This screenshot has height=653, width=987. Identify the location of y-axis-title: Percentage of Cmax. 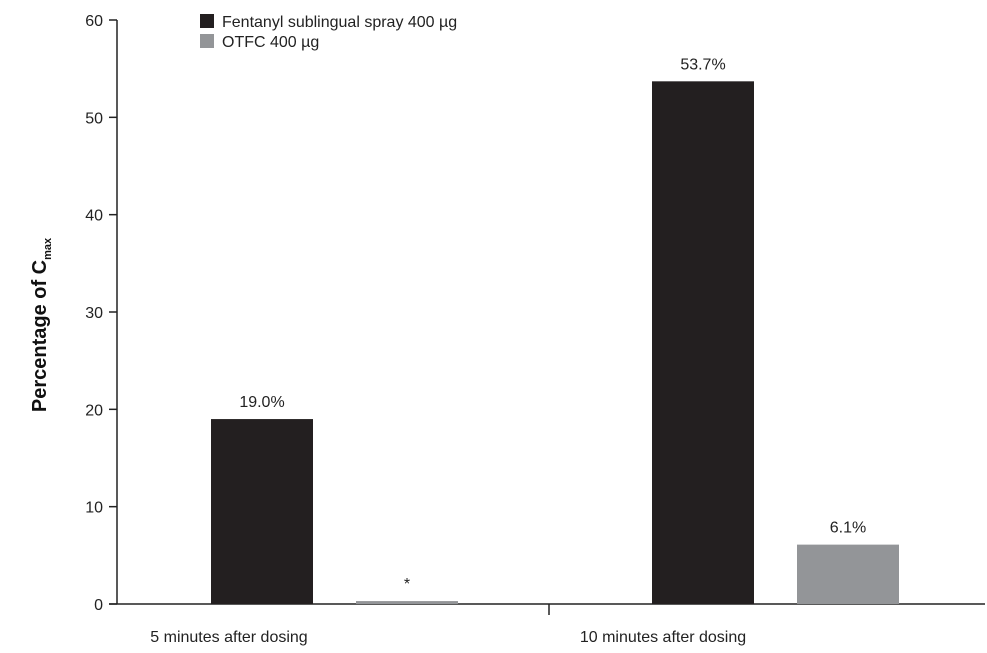
(41, 324).